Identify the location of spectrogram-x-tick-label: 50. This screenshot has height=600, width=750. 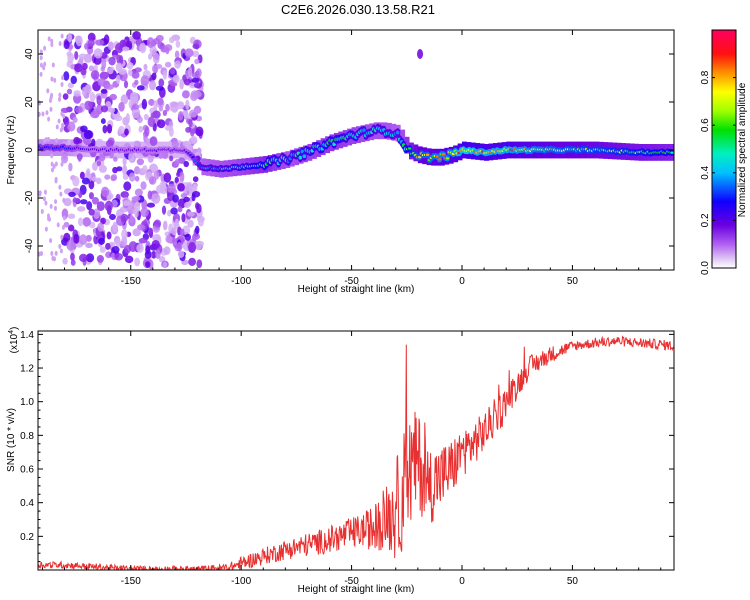
(573, 281).